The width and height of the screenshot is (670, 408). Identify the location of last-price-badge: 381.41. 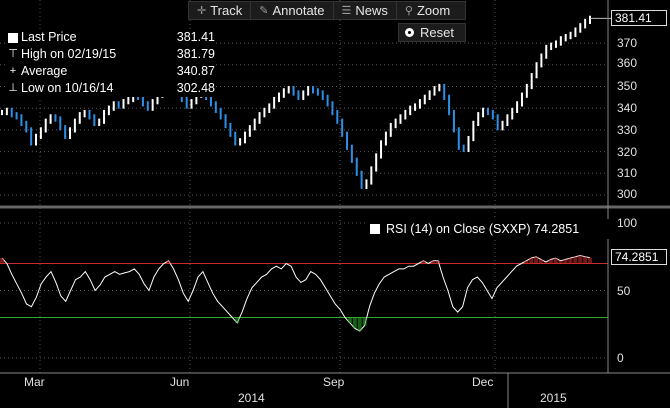
(639, 18).